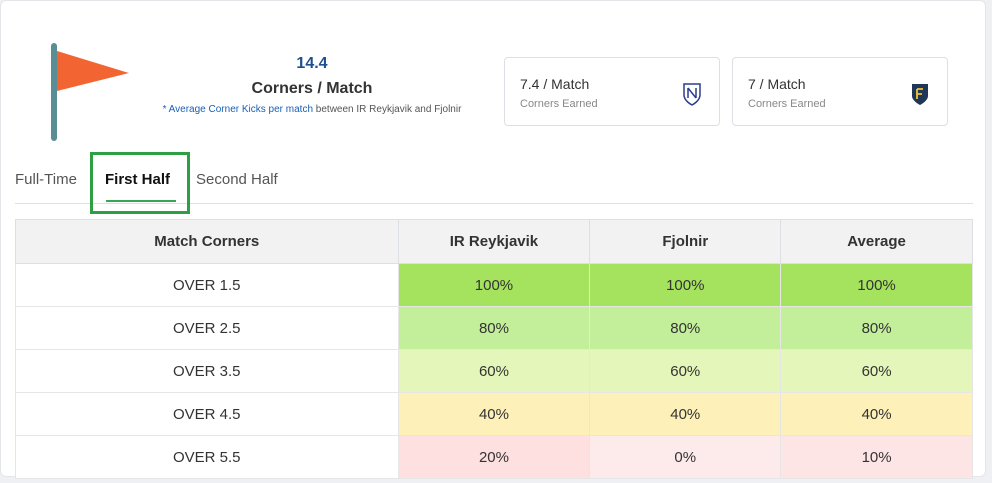  Describe the element at coordinates (312, 63) in the screenshot. I see `corners-per-match-value: 14.4` at that location.